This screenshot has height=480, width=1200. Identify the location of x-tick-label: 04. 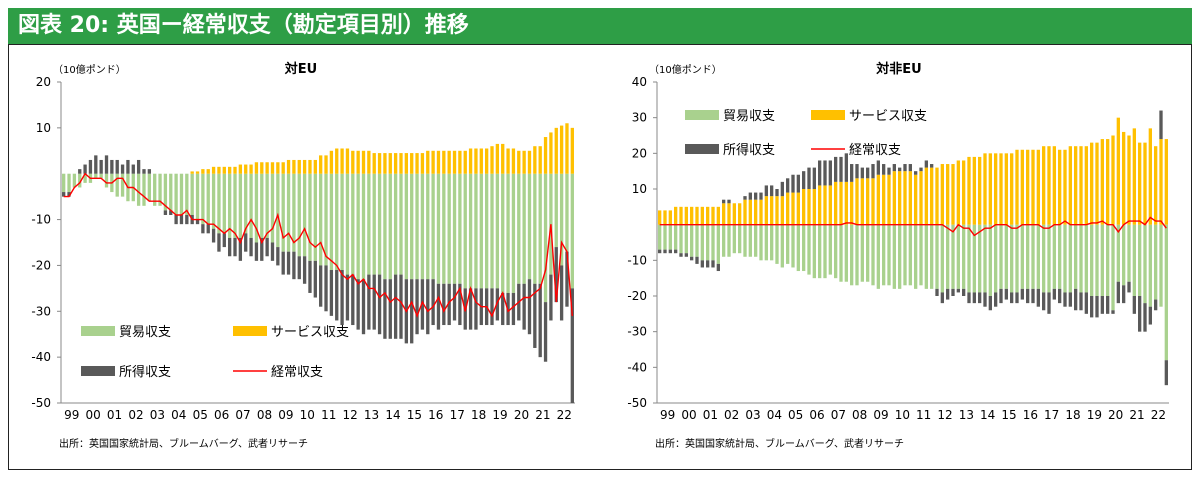
(178, 415).